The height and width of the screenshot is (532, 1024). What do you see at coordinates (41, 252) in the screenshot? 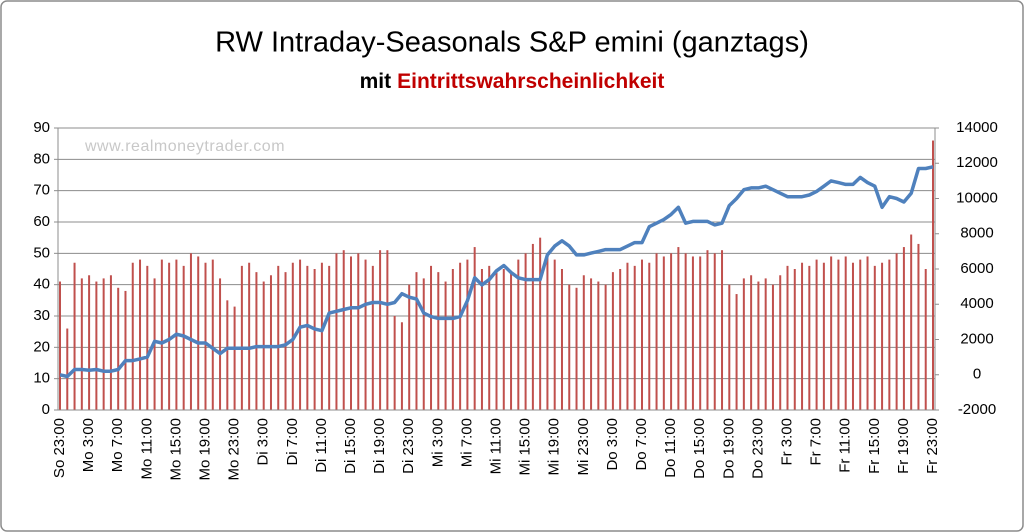
I see `y-tick-label: 50` at bounding box center [41, 252].